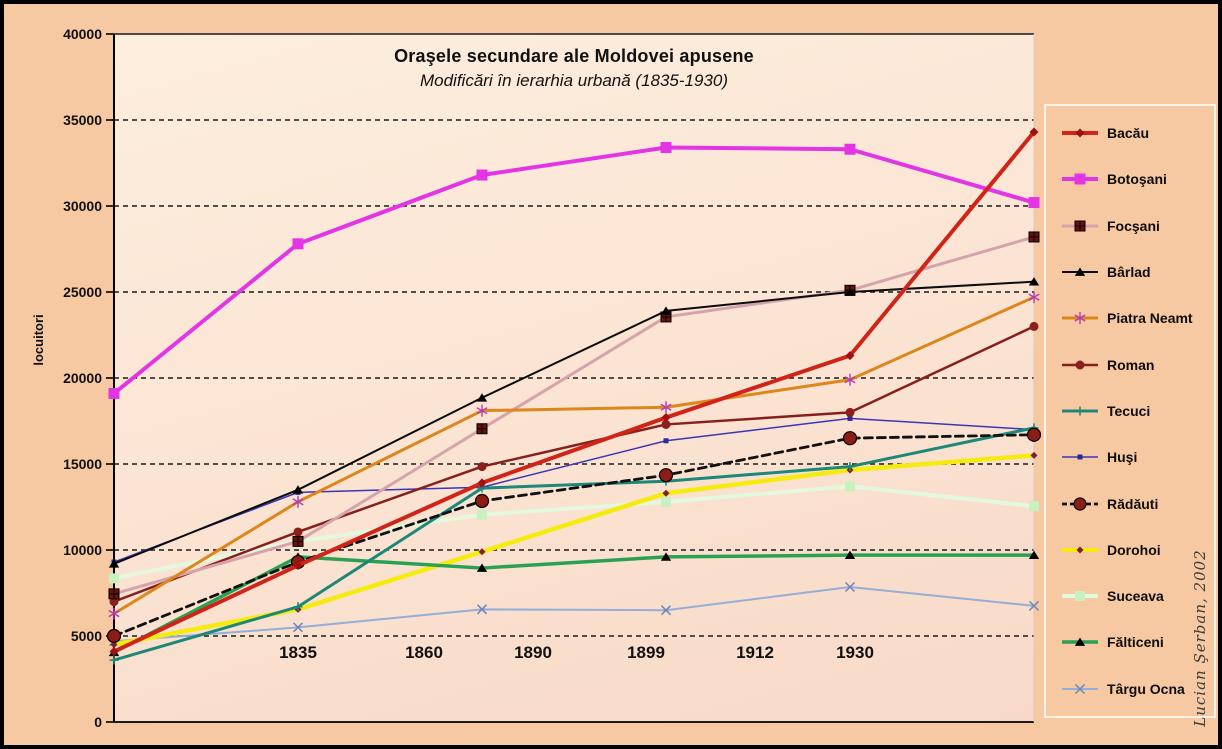 This screenshot has width=1222, height=749. Describe the element at coordinates (1129, 272) in the screenshot. I see `legend-label-barlad: Bârlad` at that location.